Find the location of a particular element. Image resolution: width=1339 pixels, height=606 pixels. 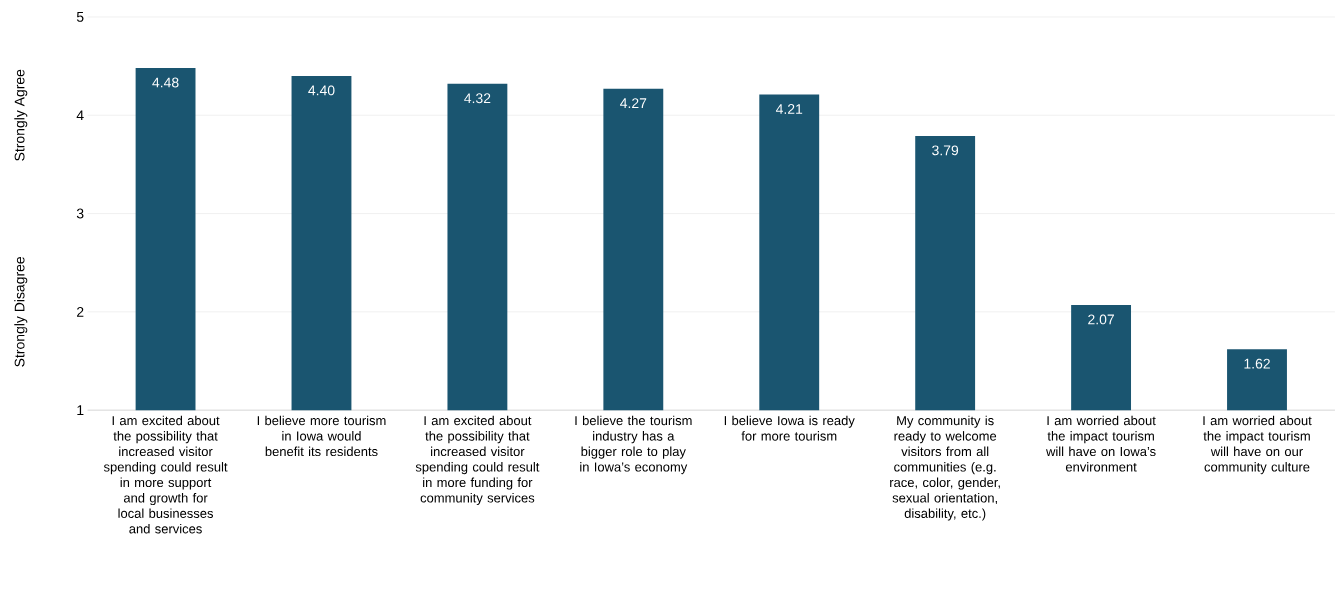

x-tick-label: My community is ready to welcome visitors from all communities (e.g. race, color, gender, sexual orientation, disability, etc.) is located at coordinates (945, 468).